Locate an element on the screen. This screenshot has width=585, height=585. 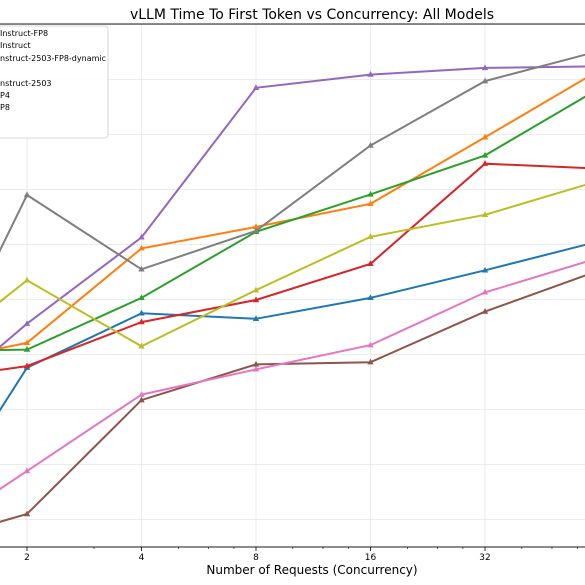
legend-entry: P8 is located at coordinates (5, 107).